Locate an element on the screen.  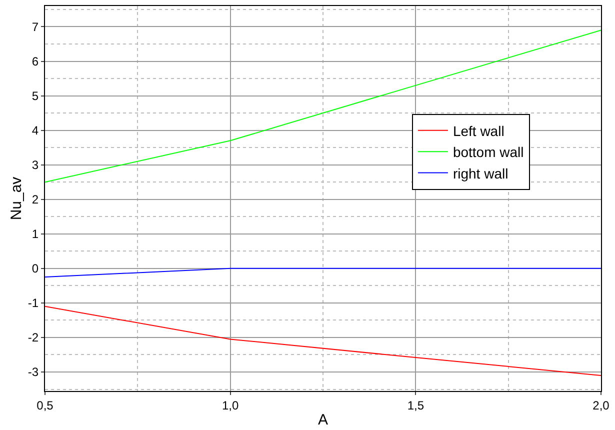
y-tick-label: 1 is located at coordinates (35, 234).